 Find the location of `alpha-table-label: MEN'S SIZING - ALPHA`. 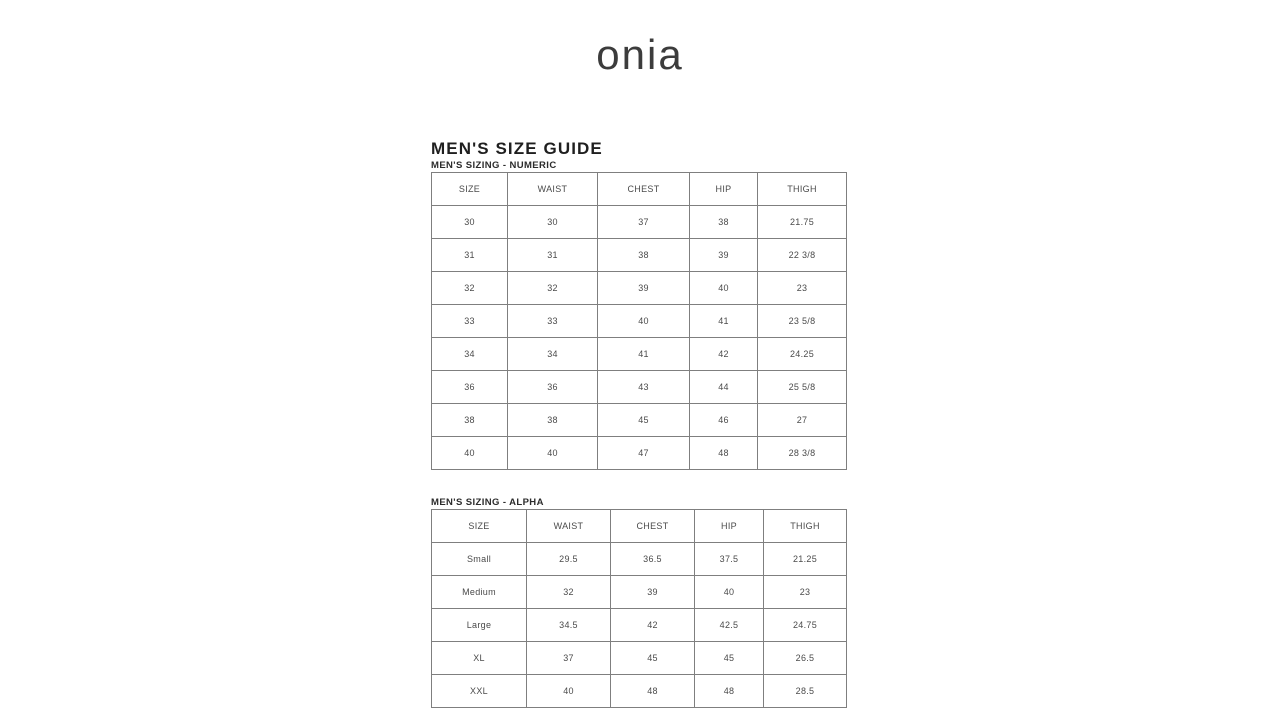

alpha-table-label: MEN'S SIZING - ALPHA is located at coordinates (487, 502).